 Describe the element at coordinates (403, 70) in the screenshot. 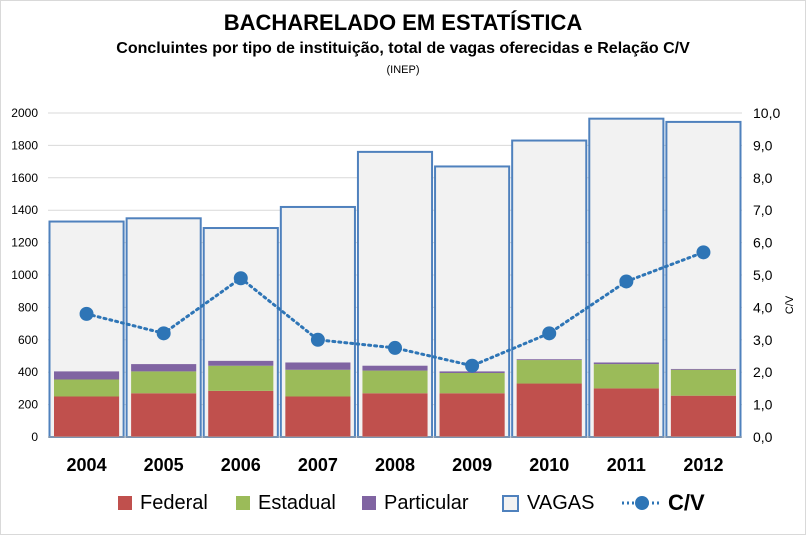

I see `chart-source: (INEP)` at that location.